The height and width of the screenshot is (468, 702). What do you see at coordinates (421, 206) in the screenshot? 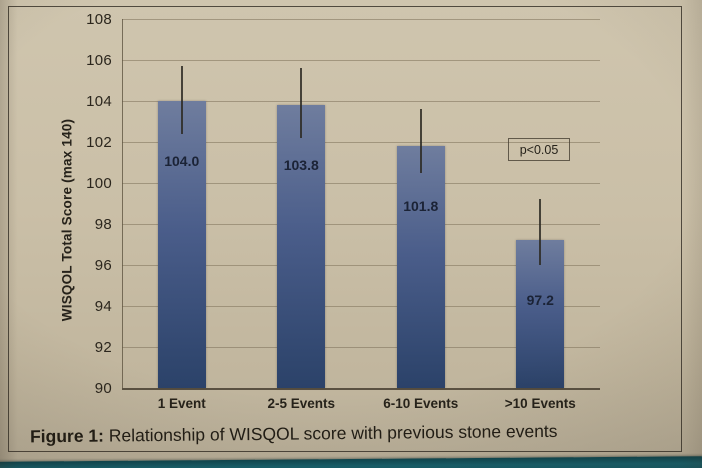
I see `bar-value-label: 101.8` at bounding box center [421, 206].